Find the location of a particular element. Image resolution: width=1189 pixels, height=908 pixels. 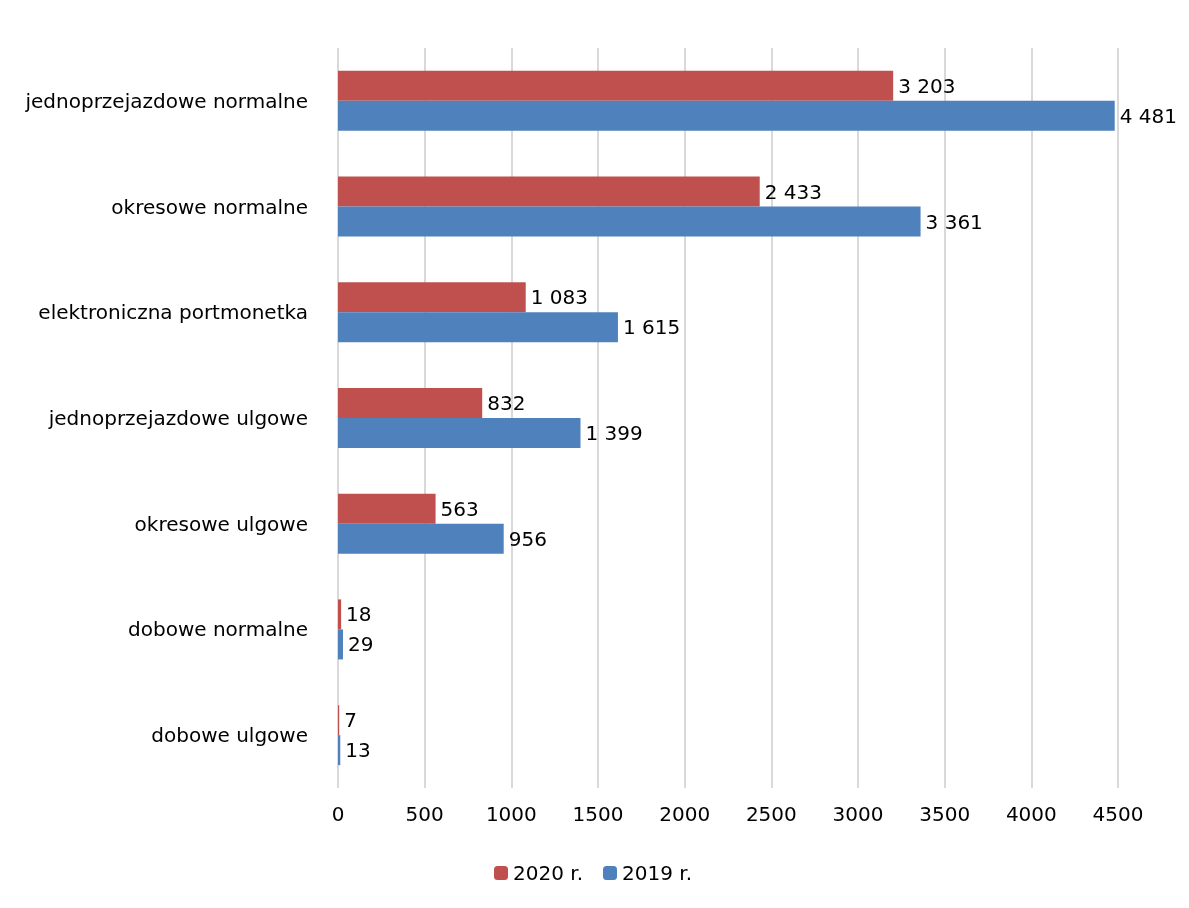

x-tick-label: 3500 is located at coordinates (945, 814).